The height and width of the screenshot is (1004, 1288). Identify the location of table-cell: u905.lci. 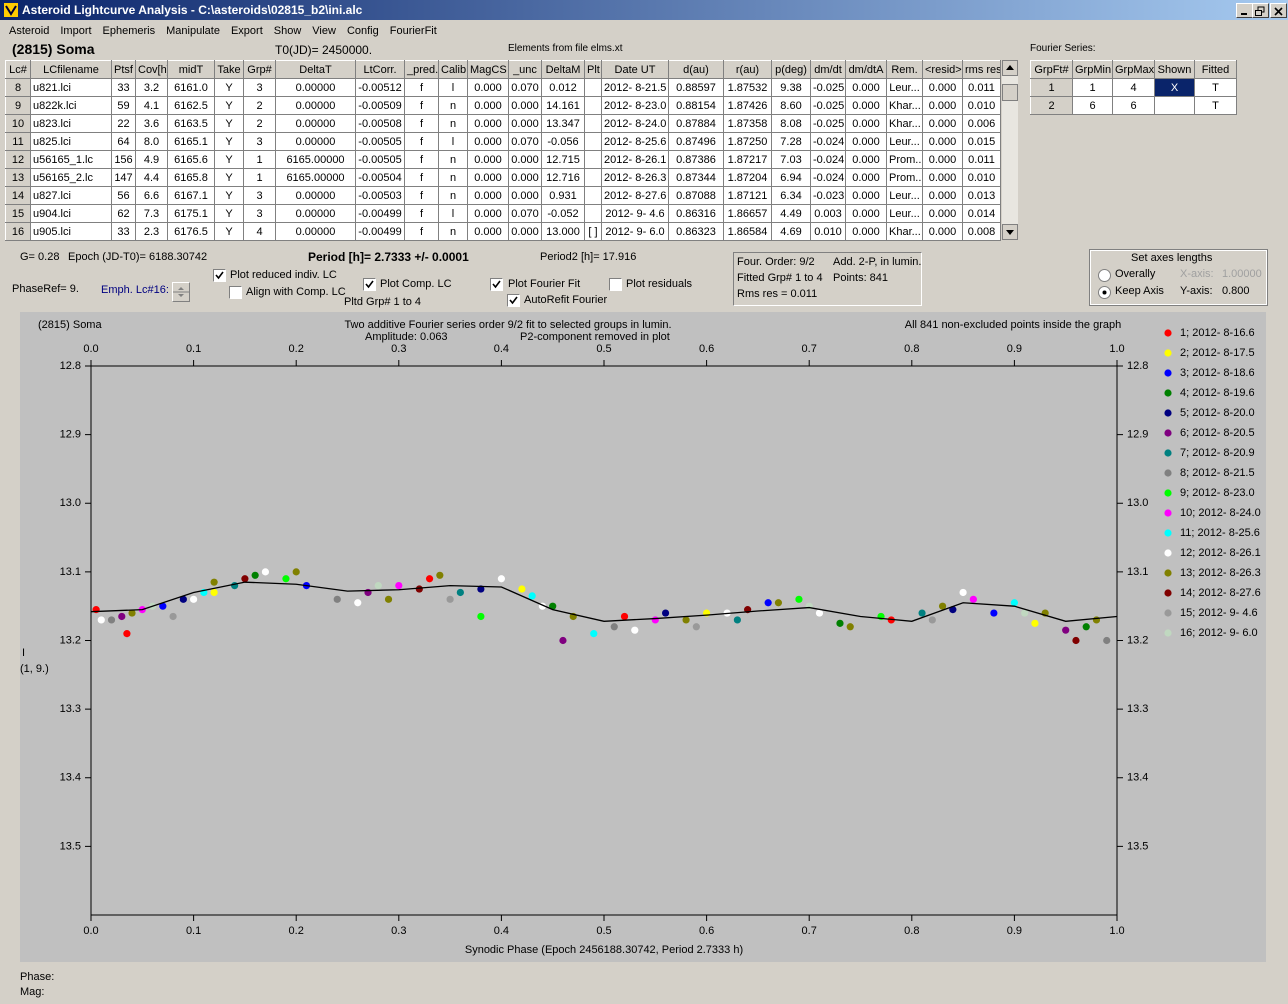
(71, 231).